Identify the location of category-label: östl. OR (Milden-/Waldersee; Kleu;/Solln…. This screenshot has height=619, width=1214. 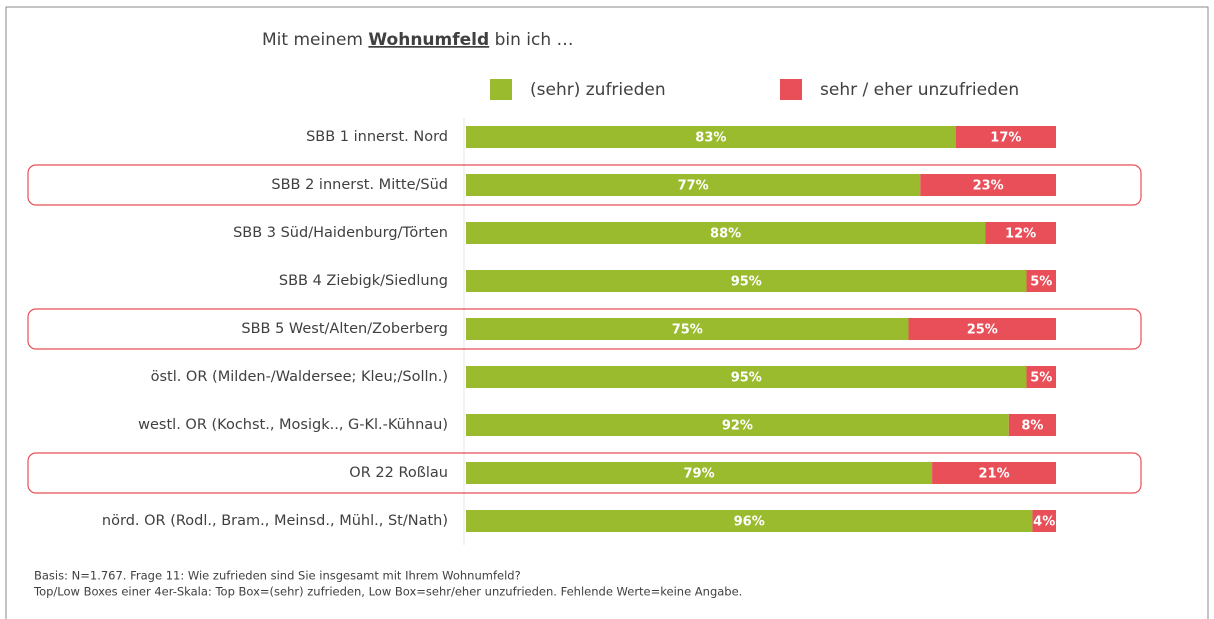
(299, 377).